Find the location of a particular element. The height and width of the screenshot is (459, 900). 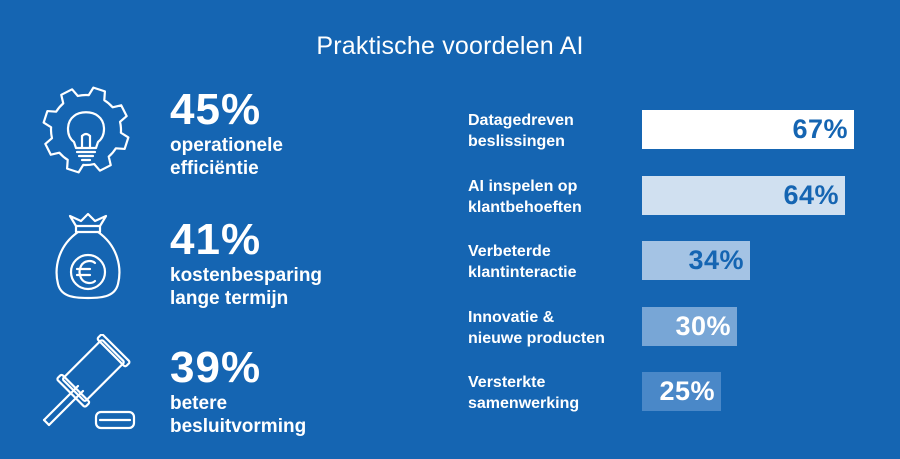

bar: 64% is located at coordinates (743, 195).